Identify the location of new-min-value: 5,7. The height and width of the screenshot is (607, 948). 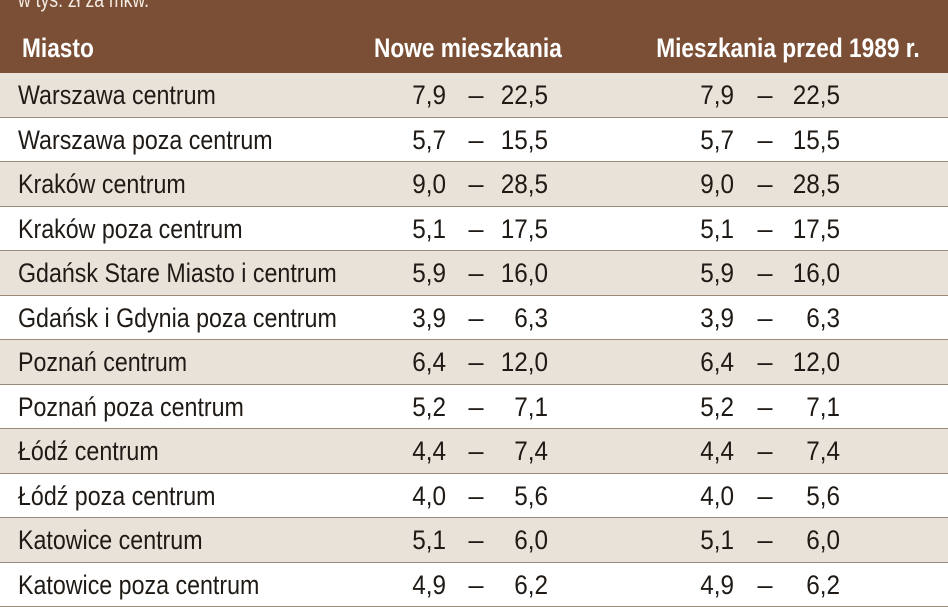
(410, 140).